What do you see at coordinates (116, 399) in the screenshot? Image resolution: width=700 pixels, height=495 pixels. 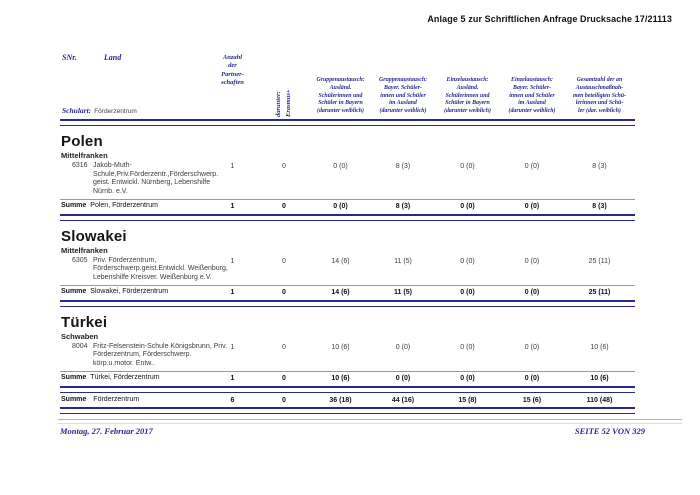 I see `summe-name: Förderzentrum` at bounding box center [116, 399].